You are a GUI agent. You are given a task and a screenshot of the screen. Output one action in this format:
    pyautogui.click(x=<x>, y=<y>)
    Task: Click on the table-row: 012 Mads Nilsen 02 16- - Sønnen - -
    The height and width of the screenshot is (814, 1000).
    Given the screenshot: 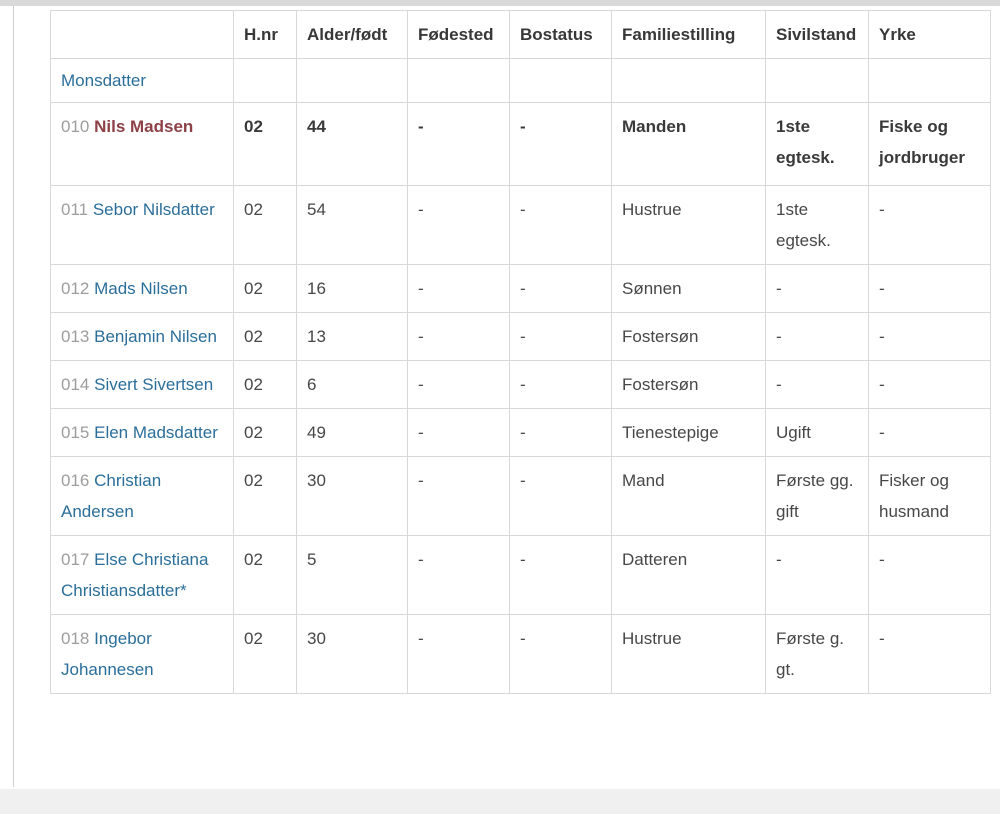 What is the action you would take?
    pyautogui.click(x=520, y=288)
    